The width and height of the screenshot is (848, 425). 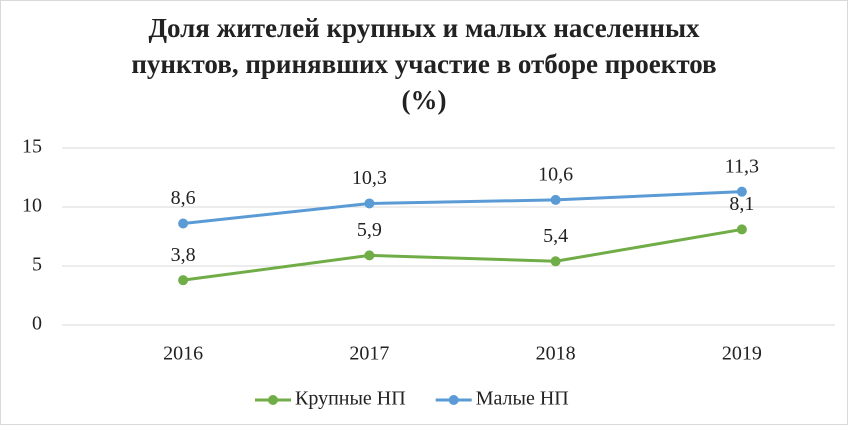 I want to click on data-label: 10,3, so click(x=369, y=178).